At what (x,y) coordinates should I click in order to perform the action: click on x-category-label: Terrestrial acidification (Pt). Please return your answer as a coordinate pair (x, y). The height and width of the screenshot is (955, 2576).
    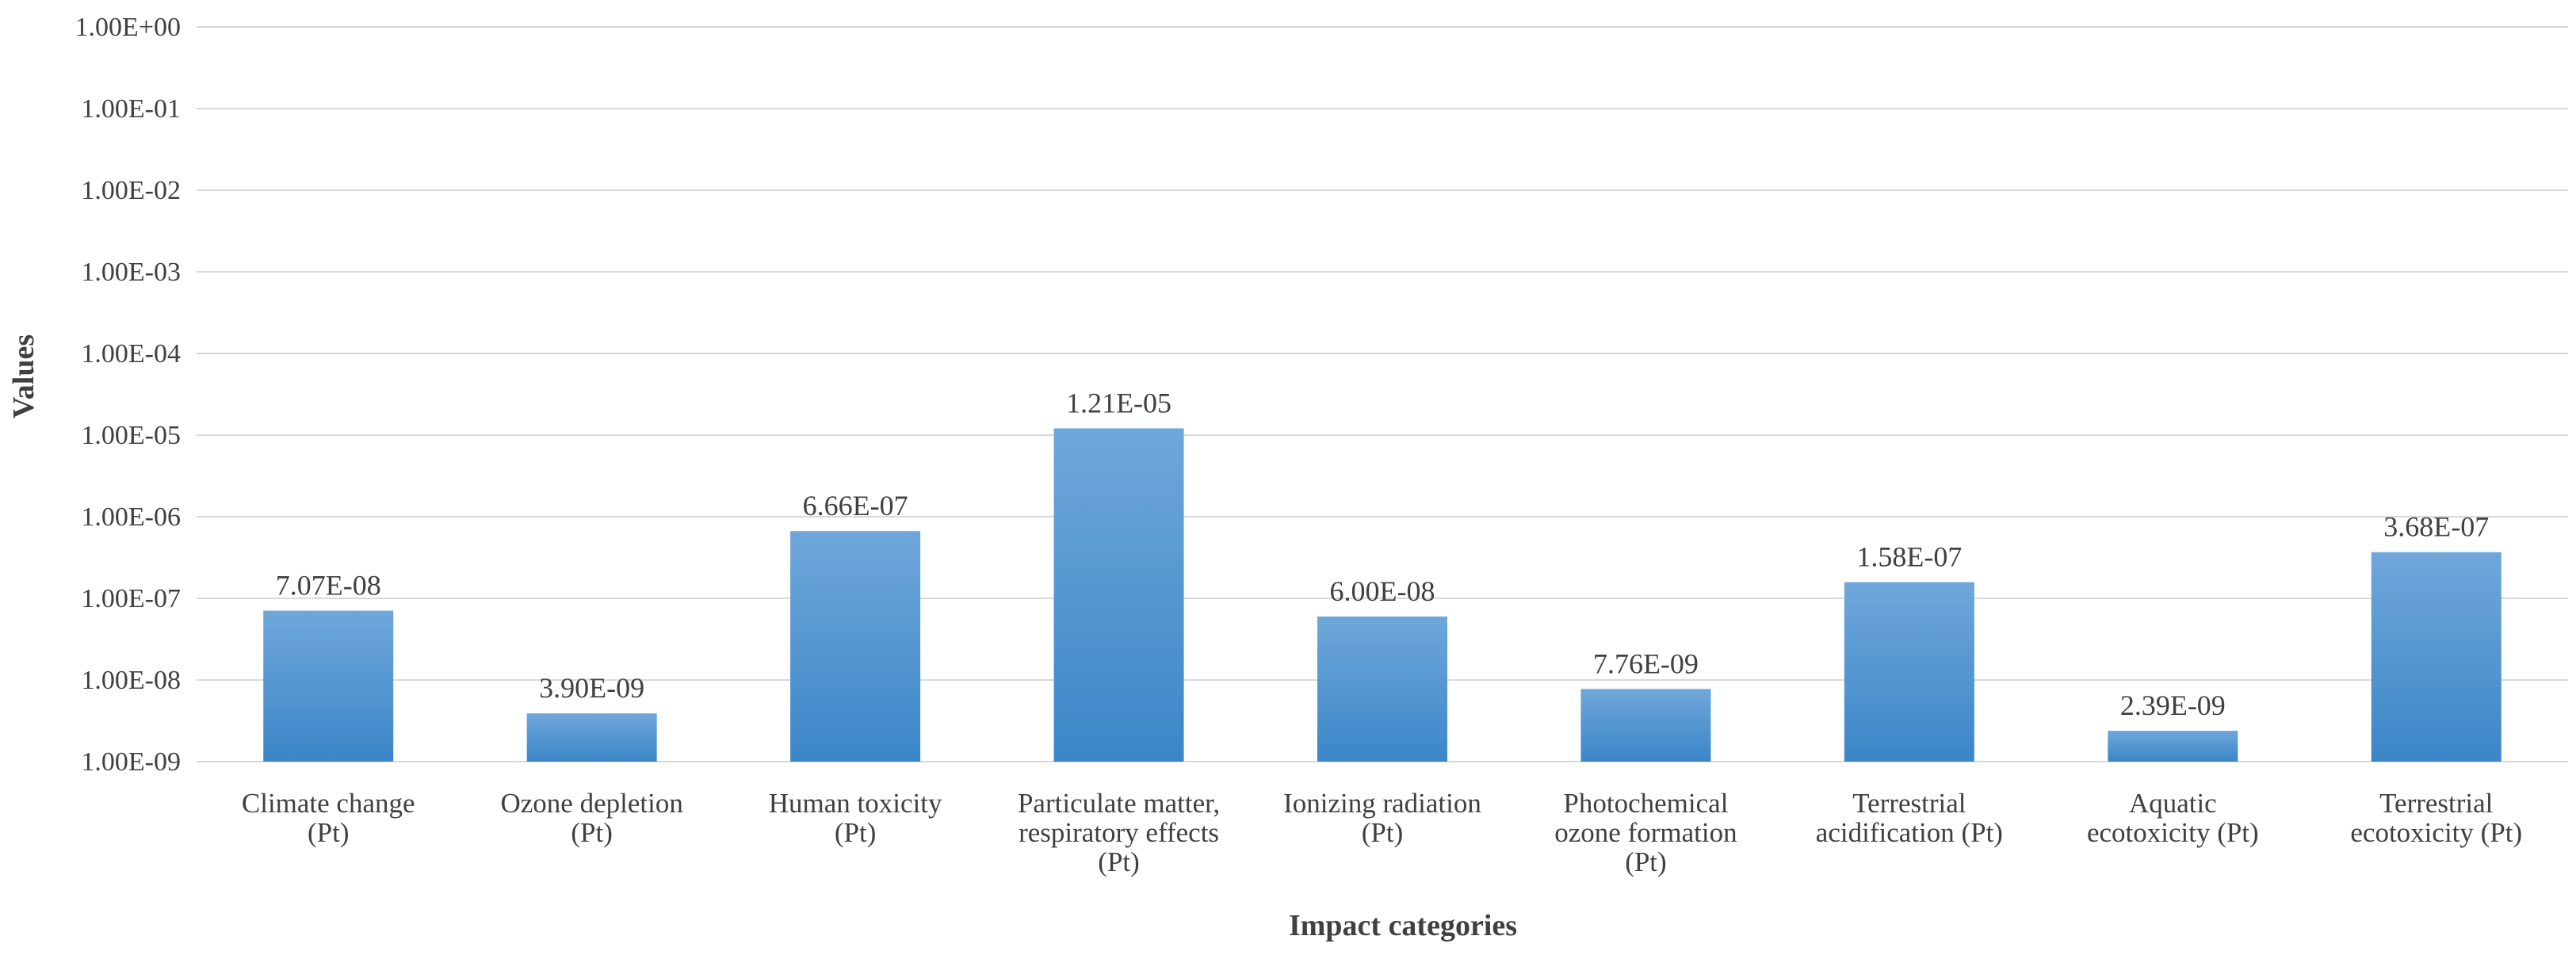
    Looking at the image, I should click on (1909, 818).